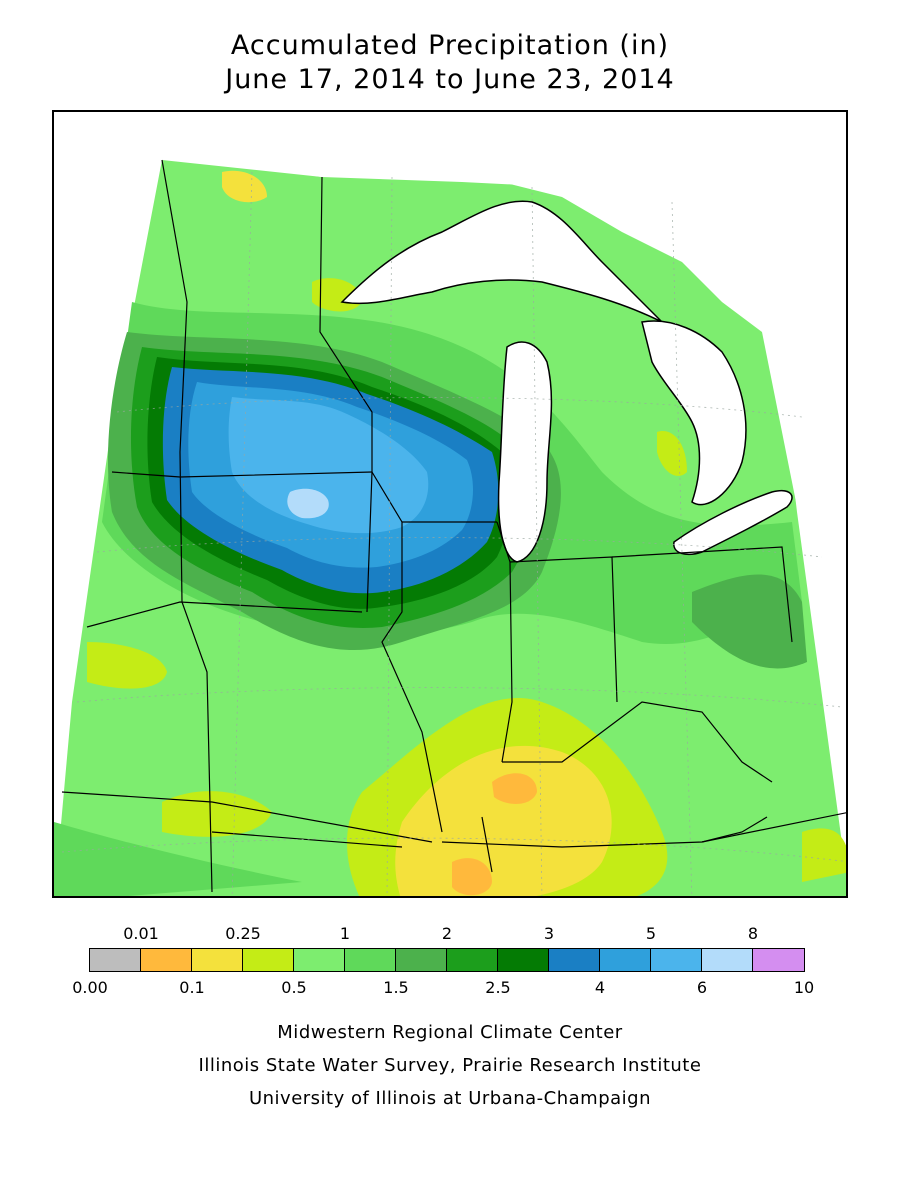 This screenshot has height=1200, width=900. I want to click on map-date-range: June 17, 2014 to June 23, 2014, so click(450, 79).